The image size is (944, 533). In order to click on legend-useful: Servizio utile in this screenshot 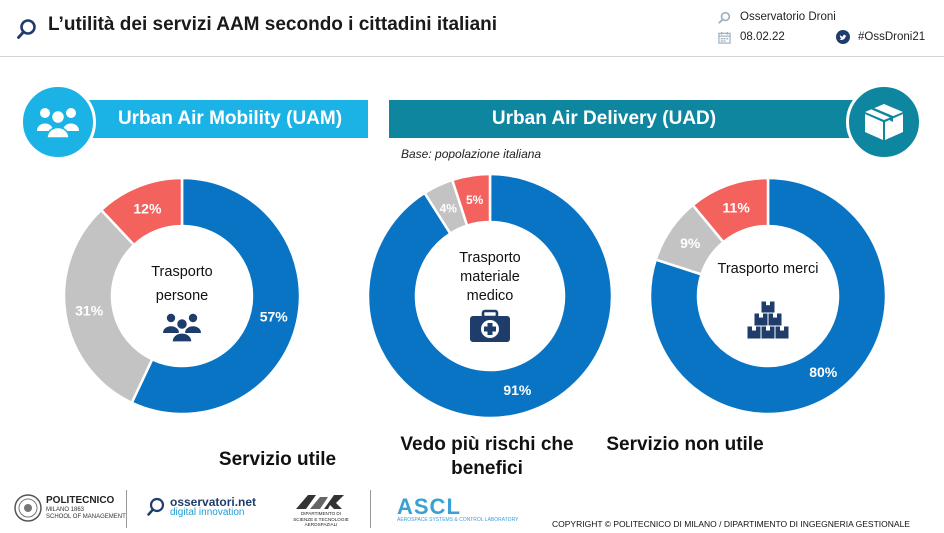, I will do `click(277, 459)`.